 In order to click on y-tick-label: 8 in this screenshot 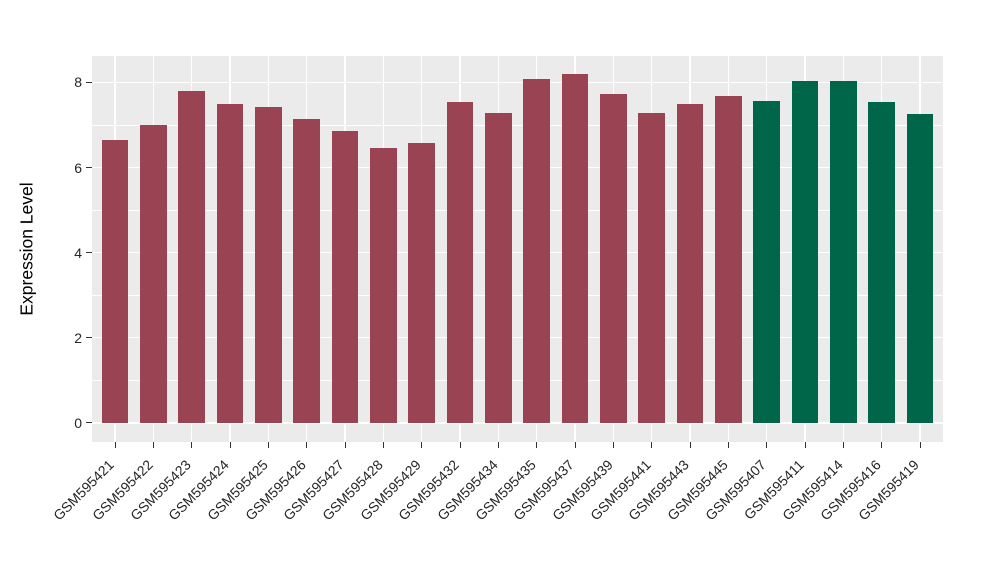, I will do `click(78, 82)`.